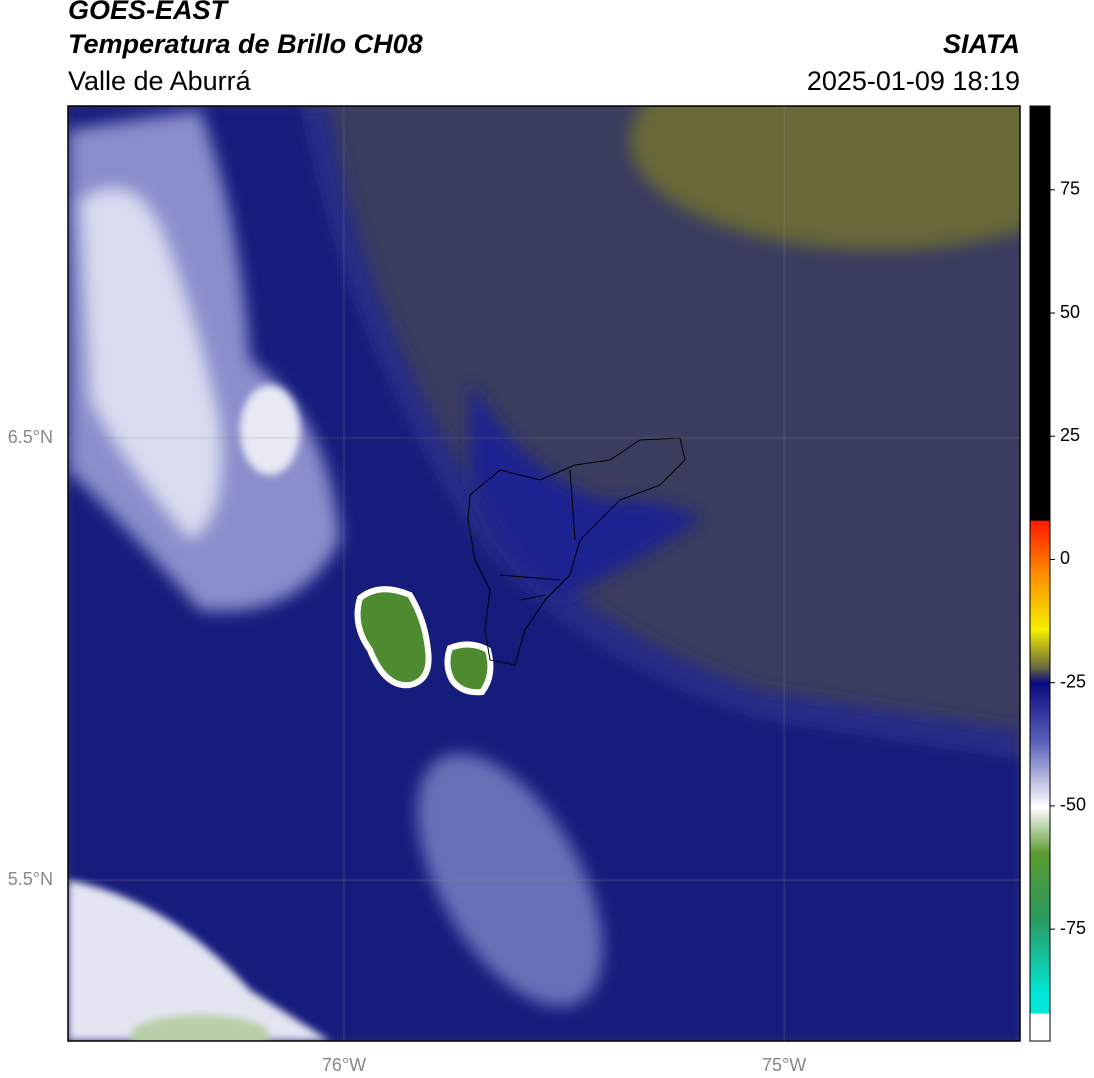  Describe the element at coordinates (30, 437) in the screenshot. I see `lat-tick-label: 6.5°N` at that location.